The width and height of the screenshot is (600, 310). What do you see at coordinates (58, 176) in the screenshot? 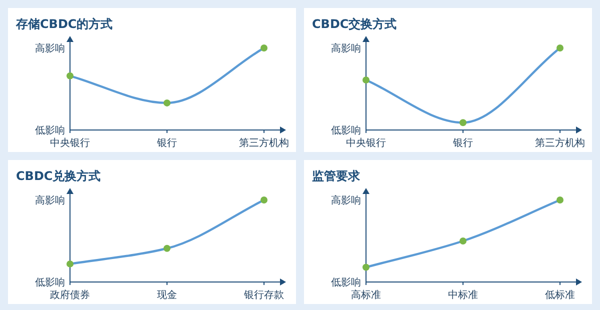
I see `chart-title: CBDC兑换方式` at bounding box center [58, 176].